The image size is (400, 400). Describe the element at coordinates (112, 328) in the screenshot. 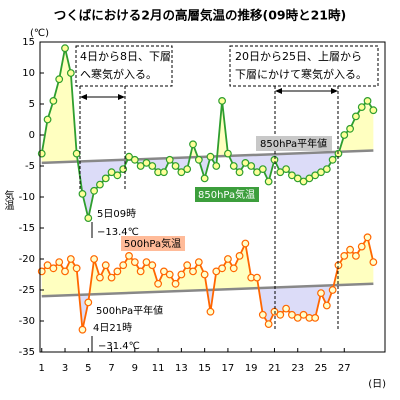

I see `annotation: 4日21時` at that location.